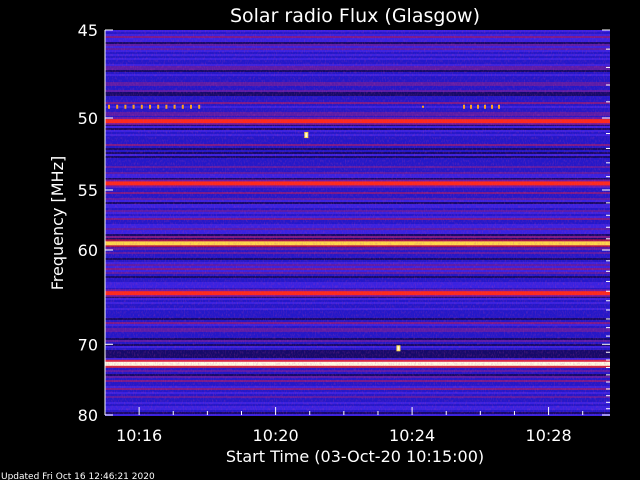  I want to click on burst-markers, so click(352, 242).